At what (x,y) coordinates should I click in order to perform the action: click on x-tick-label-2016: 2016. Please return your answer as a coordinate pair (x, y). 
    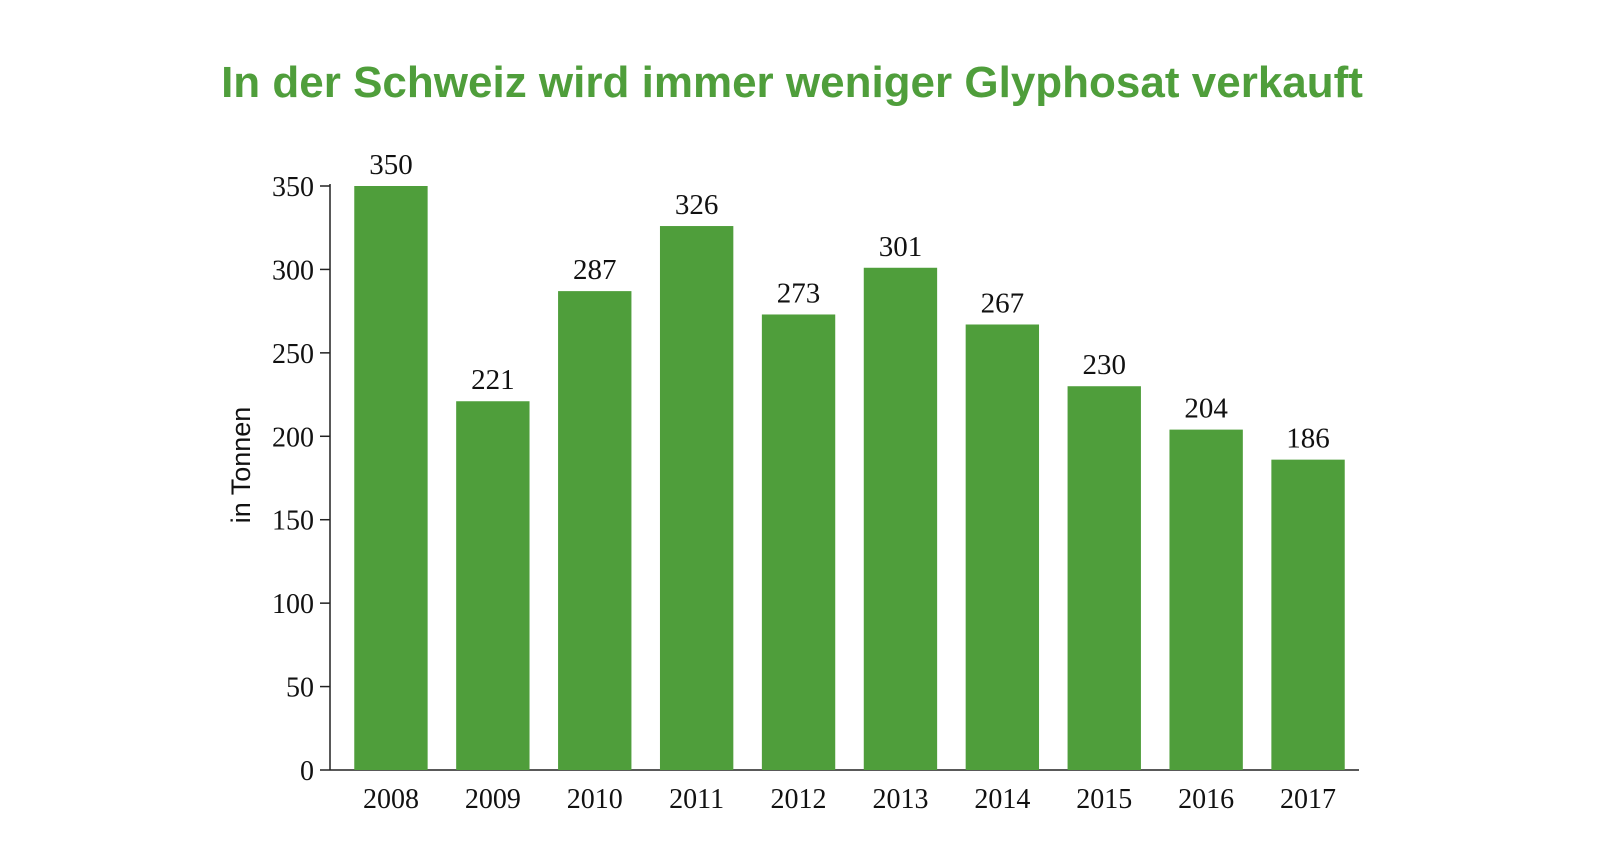
    Looking at the image, I should click on (1206, 799).